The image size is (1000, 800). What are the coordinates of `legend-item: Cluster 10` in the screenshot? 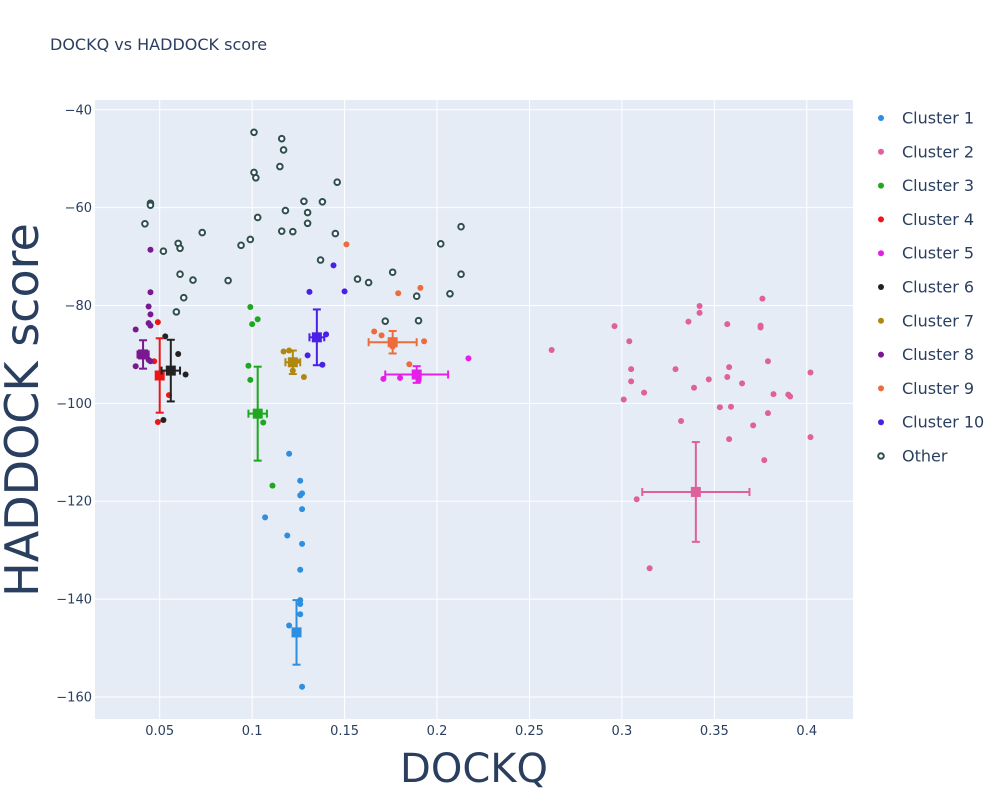 It's located at (931, 422).